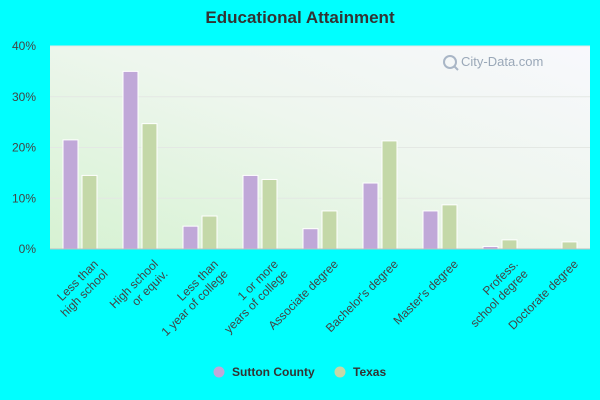 This screenshot has height=400, width=600. What do you see at coordinates (340, 372) in the screenshot?
I see `legend-marker-texas` at bounding box center [340, 372].